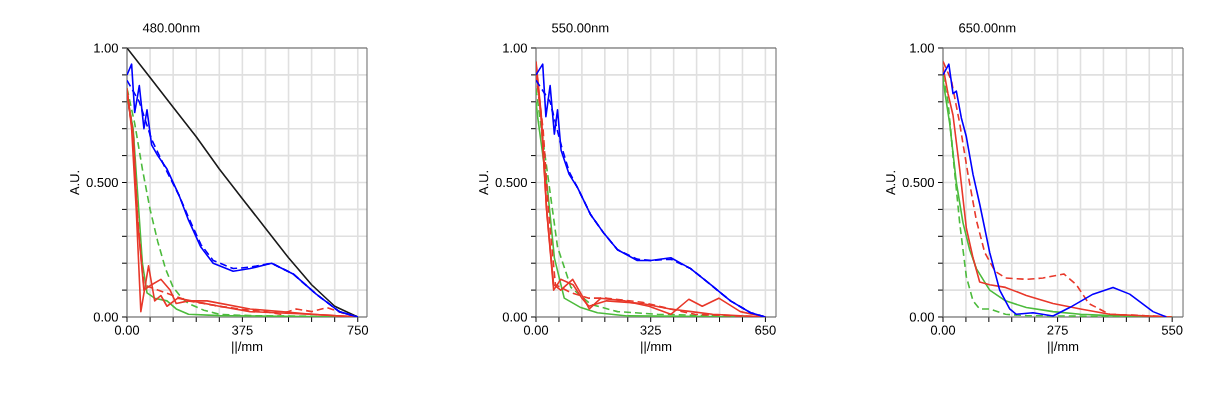 The image size is (1210, 402). I want to click on chart-title: 550.00nm, so click(580, 28).